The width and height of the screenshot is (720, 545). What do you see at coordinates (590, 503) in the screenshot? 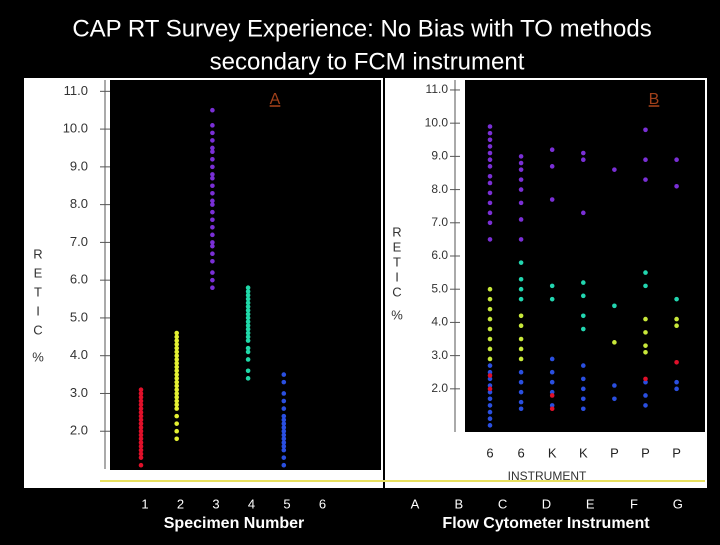
I see `x-tick-label: E` at bounding box center [590, 503].